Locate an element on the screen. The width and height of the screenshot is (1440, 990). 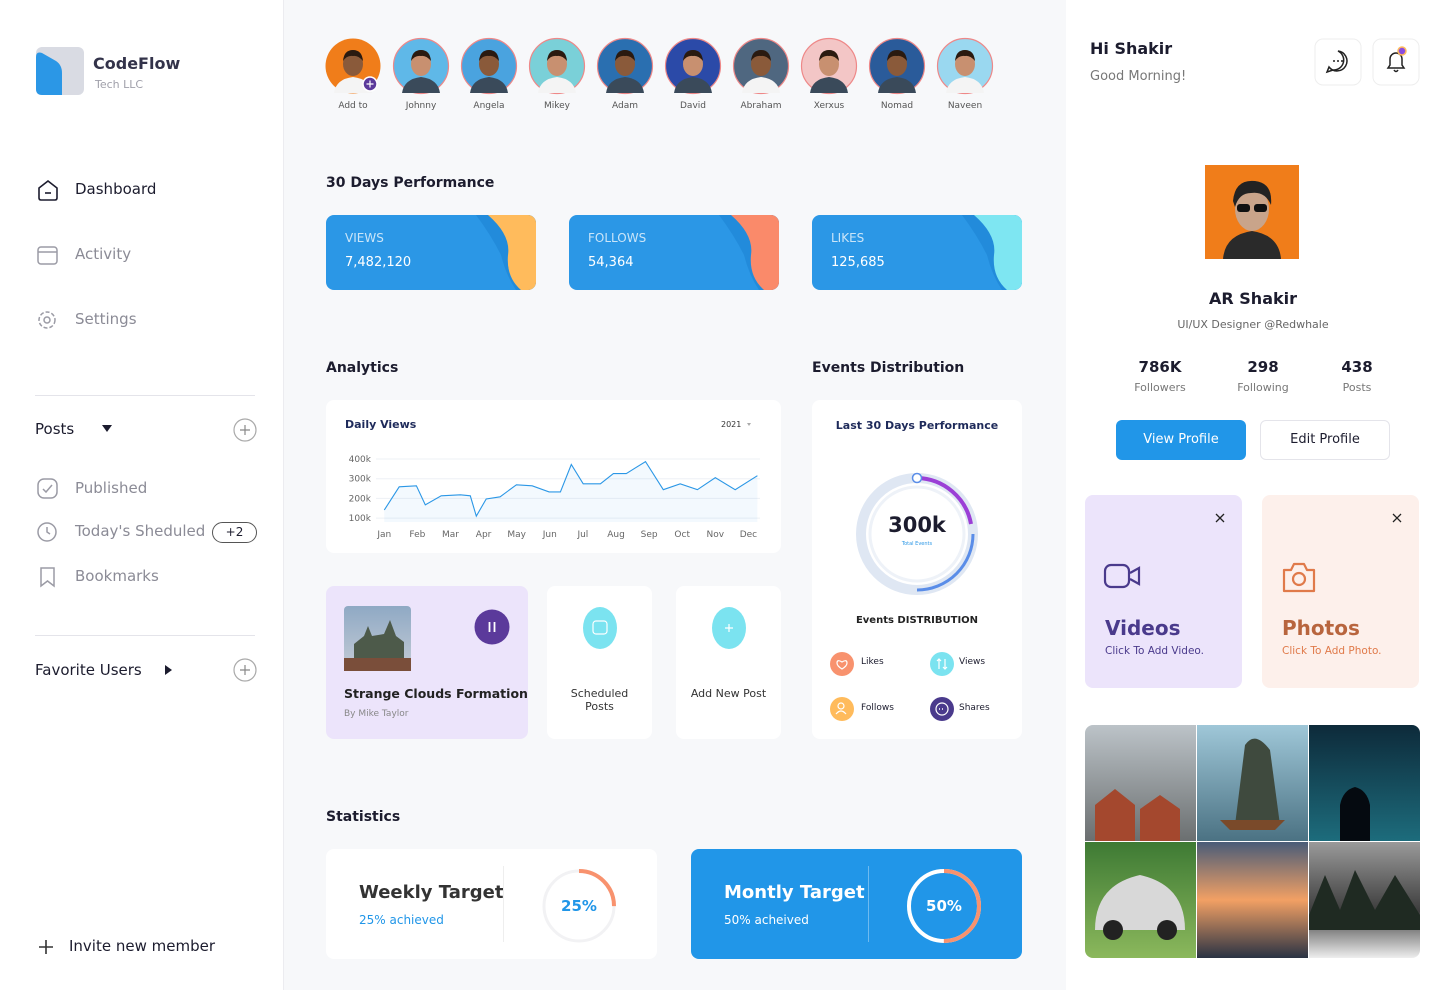
post-author: By Mike Taylor is located at coordinates (376, 714).